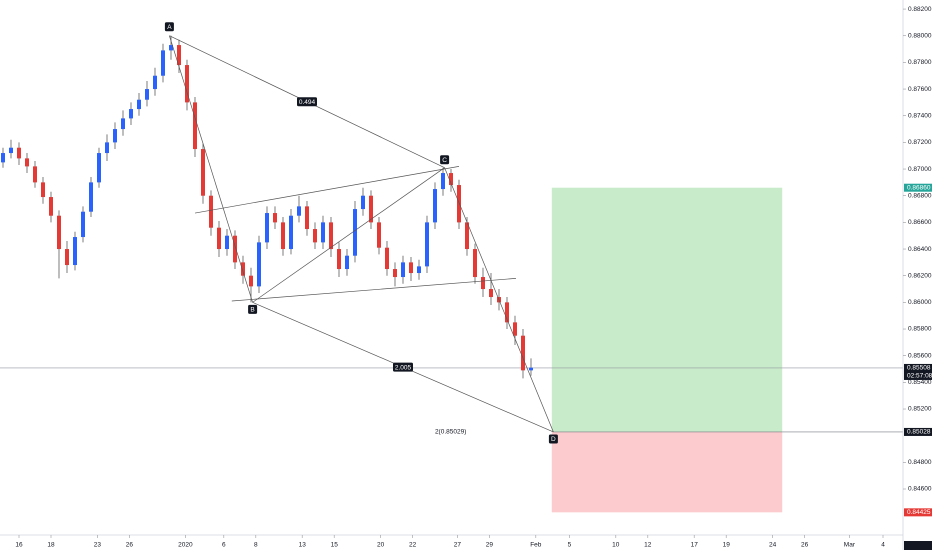  What do you see at coordinates (883, 545) in the screenshot?
I see `x-tick-label: 4` at bounding box center [883, 545].